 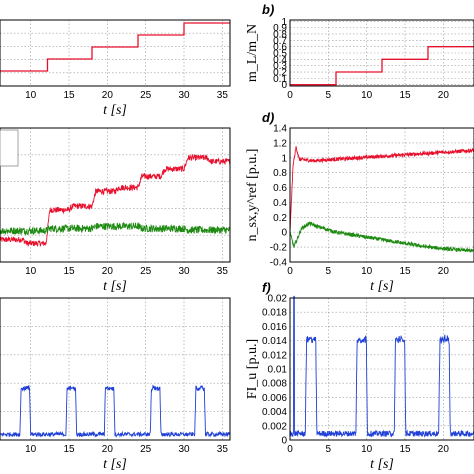 What do you see at coordinates (274, 355) in the screenshot?
I see `y-tick-label: 0.012` at bounding box center [274, 355].